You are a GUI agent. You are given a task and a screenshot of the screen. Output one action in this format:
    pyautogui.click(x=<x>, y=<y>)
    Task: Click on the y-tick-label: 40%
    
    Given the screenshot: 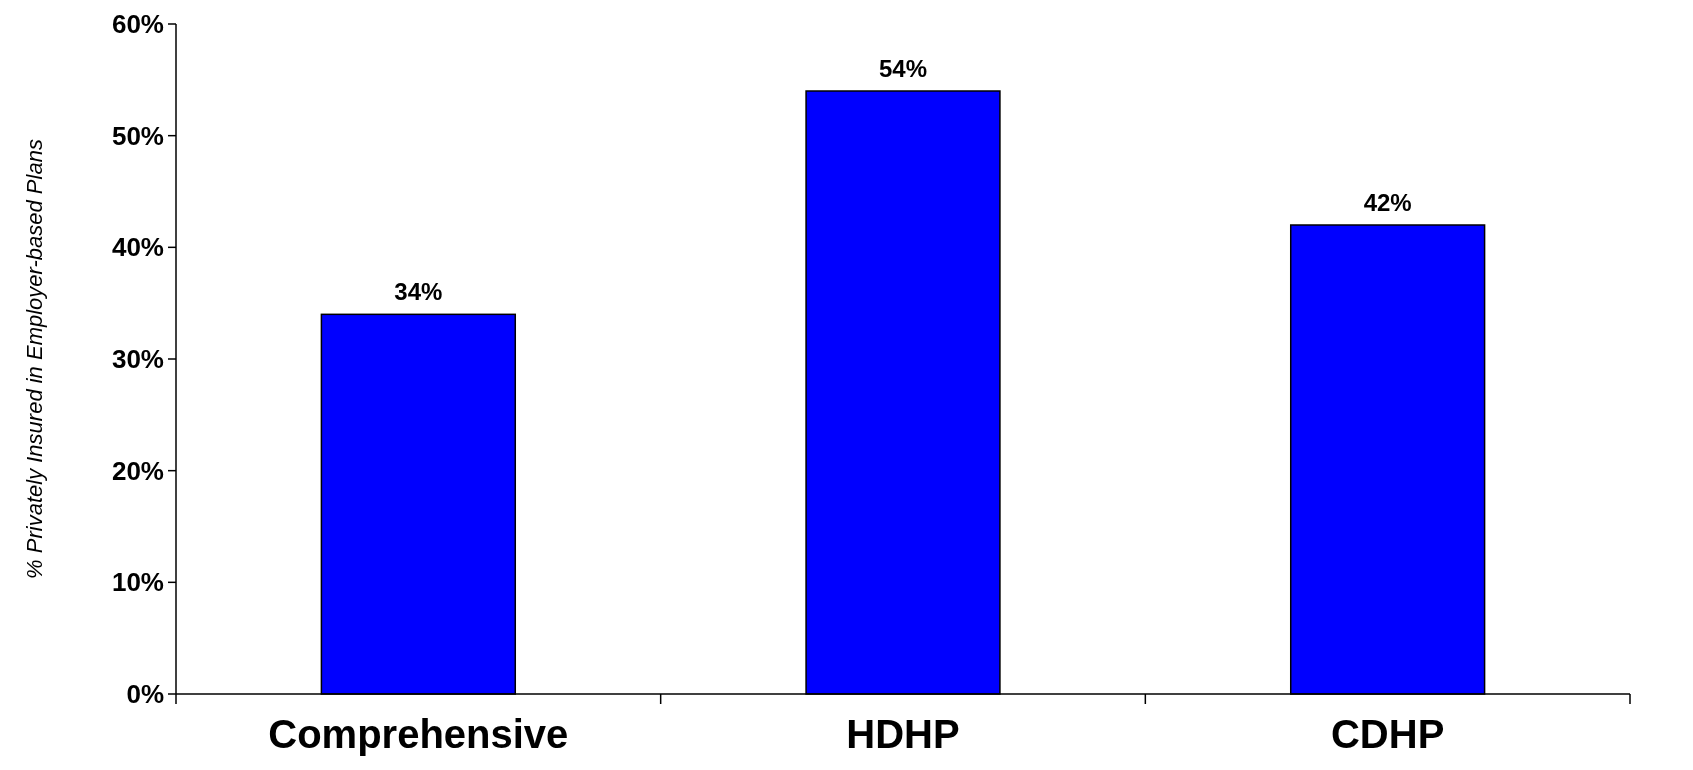 What is the action you would take?
    pyautogui.click(x=137, y=247)
    